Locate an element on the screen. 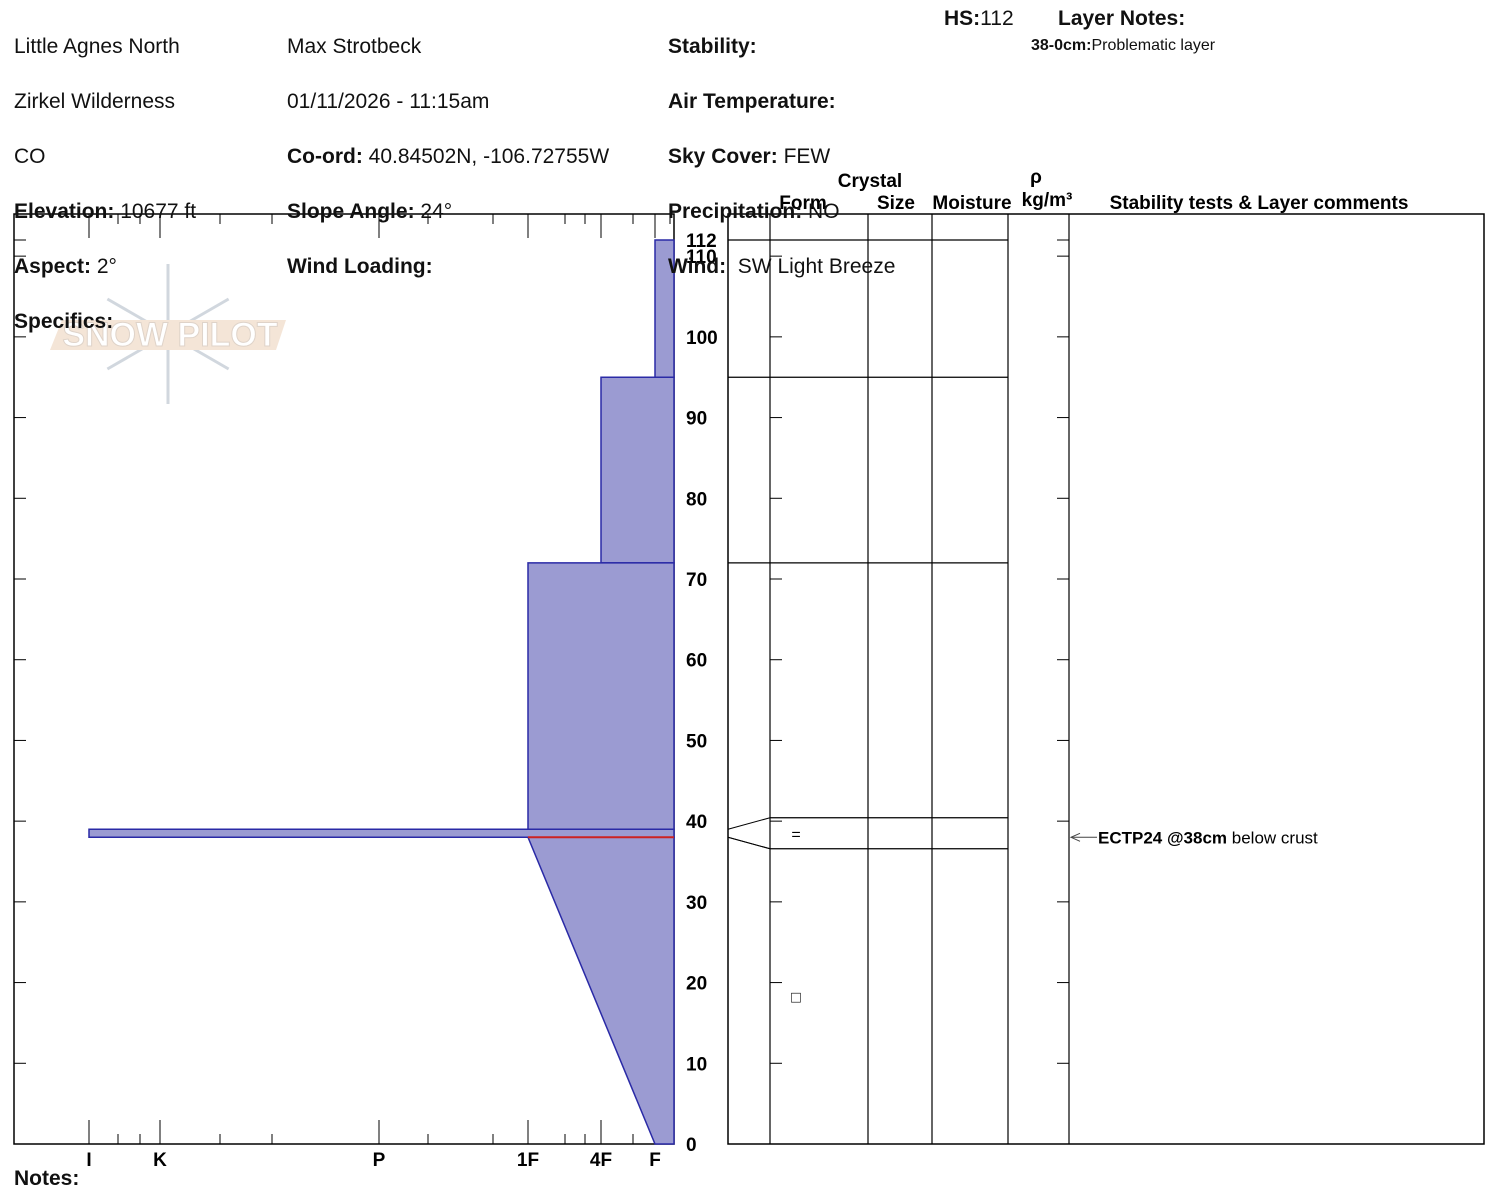 This screenshot has height=1198, width=1500. y-tick-label: 10 is located at coordinates (696, 1064).